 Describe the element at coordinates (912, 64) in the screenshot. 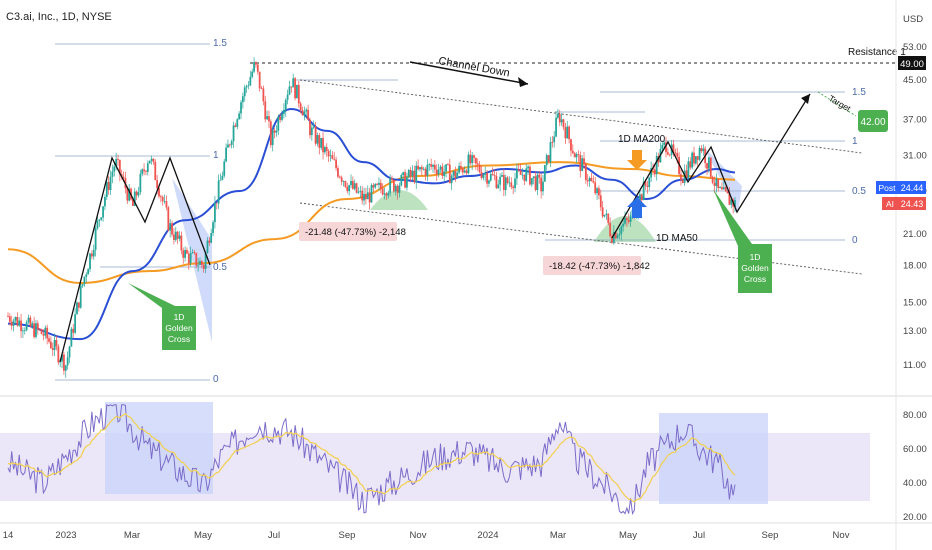

I see `resistance-price: 49.00` at that location.